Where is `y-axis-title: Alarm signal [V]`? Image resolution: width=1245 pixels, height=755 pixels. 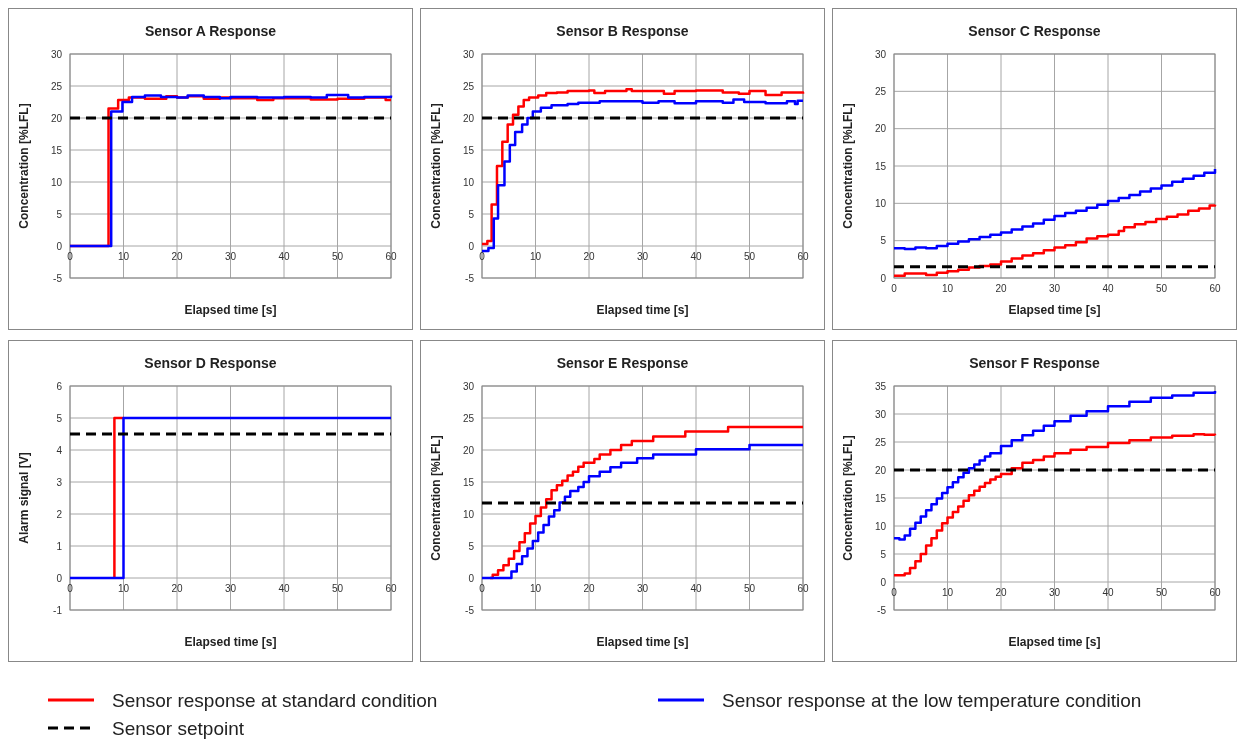 y-axis-title: Alarm signal [V] is located at coordinates (24, 498).